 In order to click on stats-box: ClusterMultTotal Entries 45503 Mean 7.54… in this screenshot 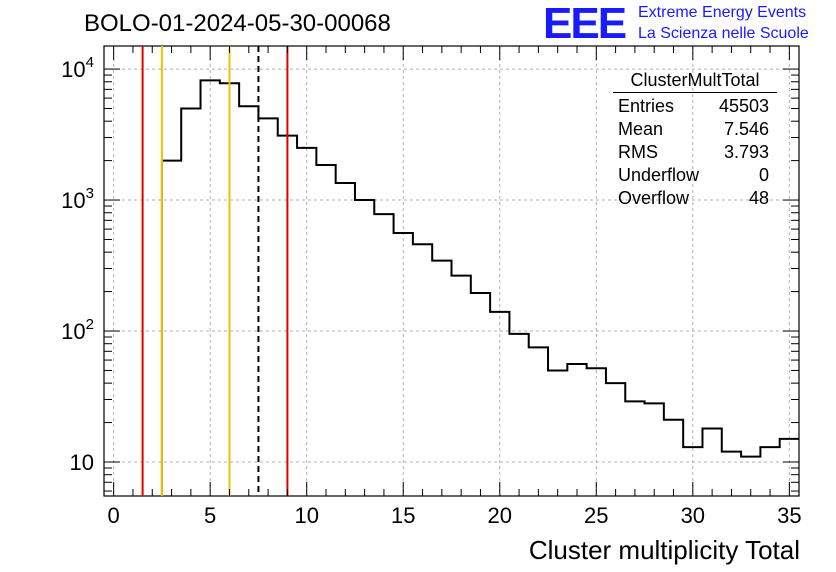, I will do `click(695, 140)`.